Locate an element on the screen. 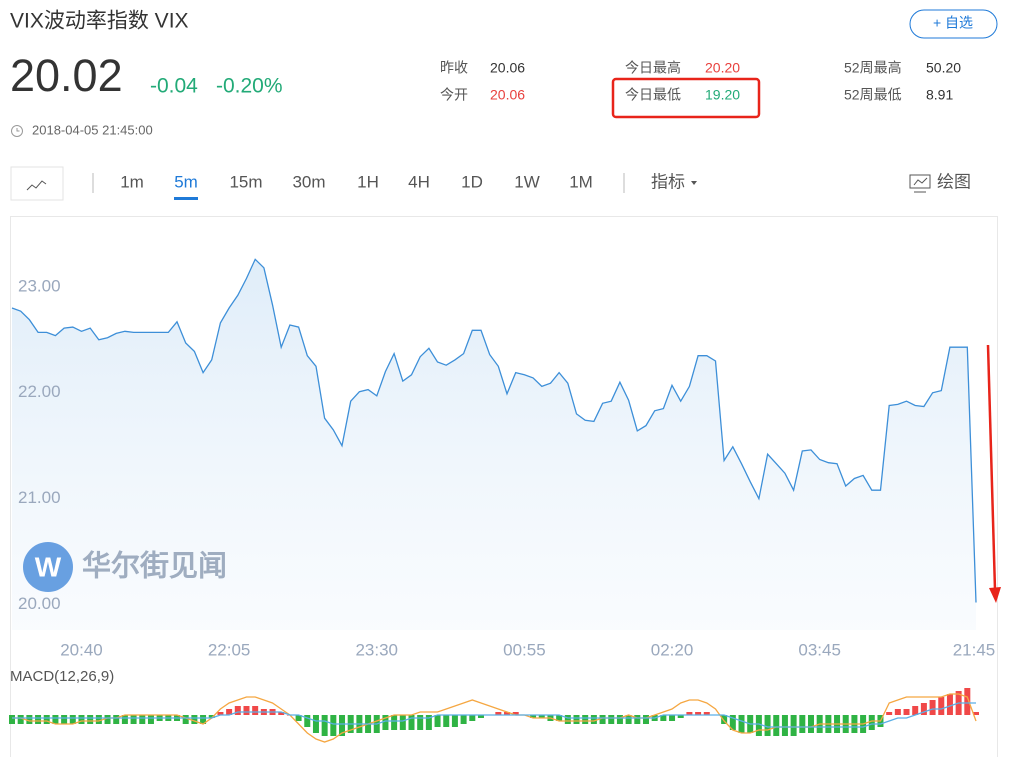  button-frame is located at coordinates (953, 24).